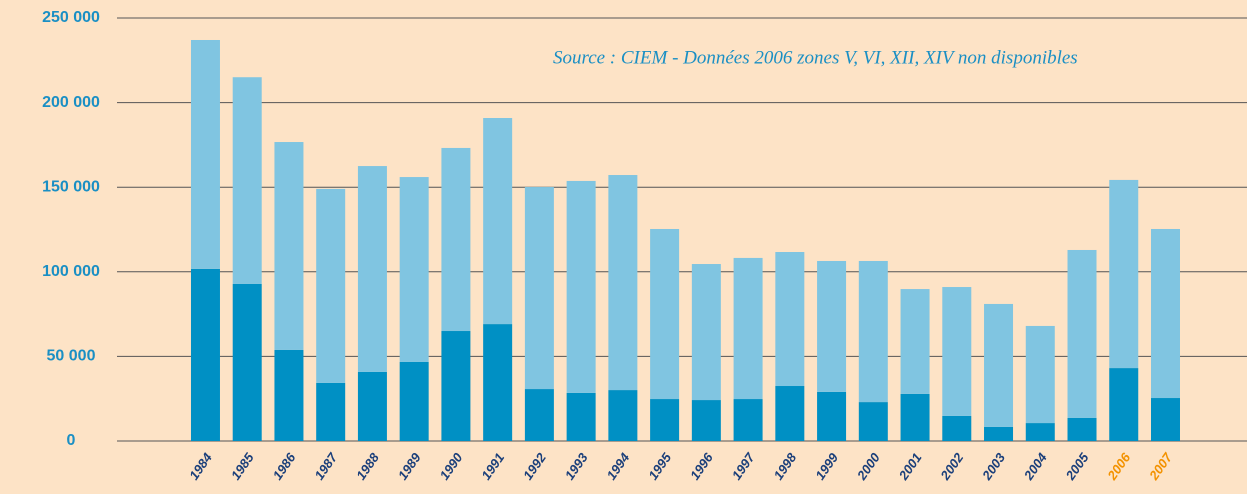  I want to click on y-tick-label: 0, so click(71, 440).